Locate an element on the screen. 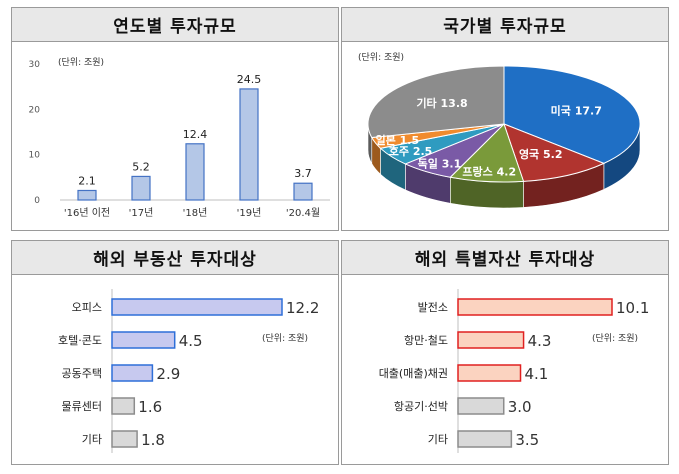 The height and width of the screenshot is (474, 679). category-label: 발전소 is located at coordinates (433, 307).